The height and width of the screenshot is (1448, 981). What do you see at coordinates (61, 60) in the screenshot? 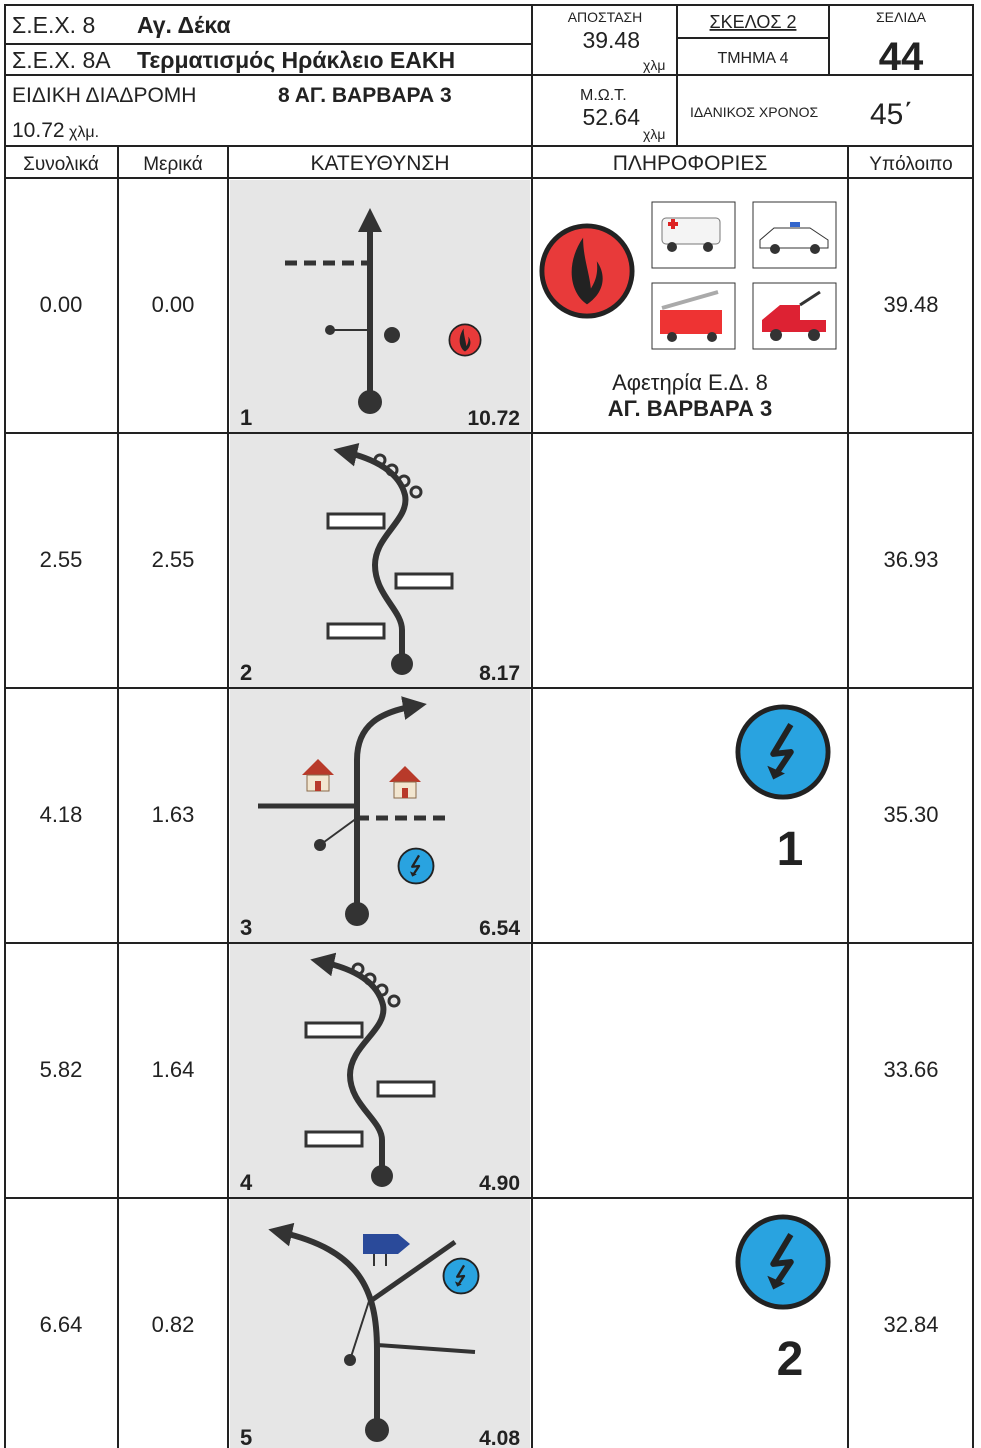
I see `label: Σ.Ε.Χ. 8Α` at bounding box center [61, 60].